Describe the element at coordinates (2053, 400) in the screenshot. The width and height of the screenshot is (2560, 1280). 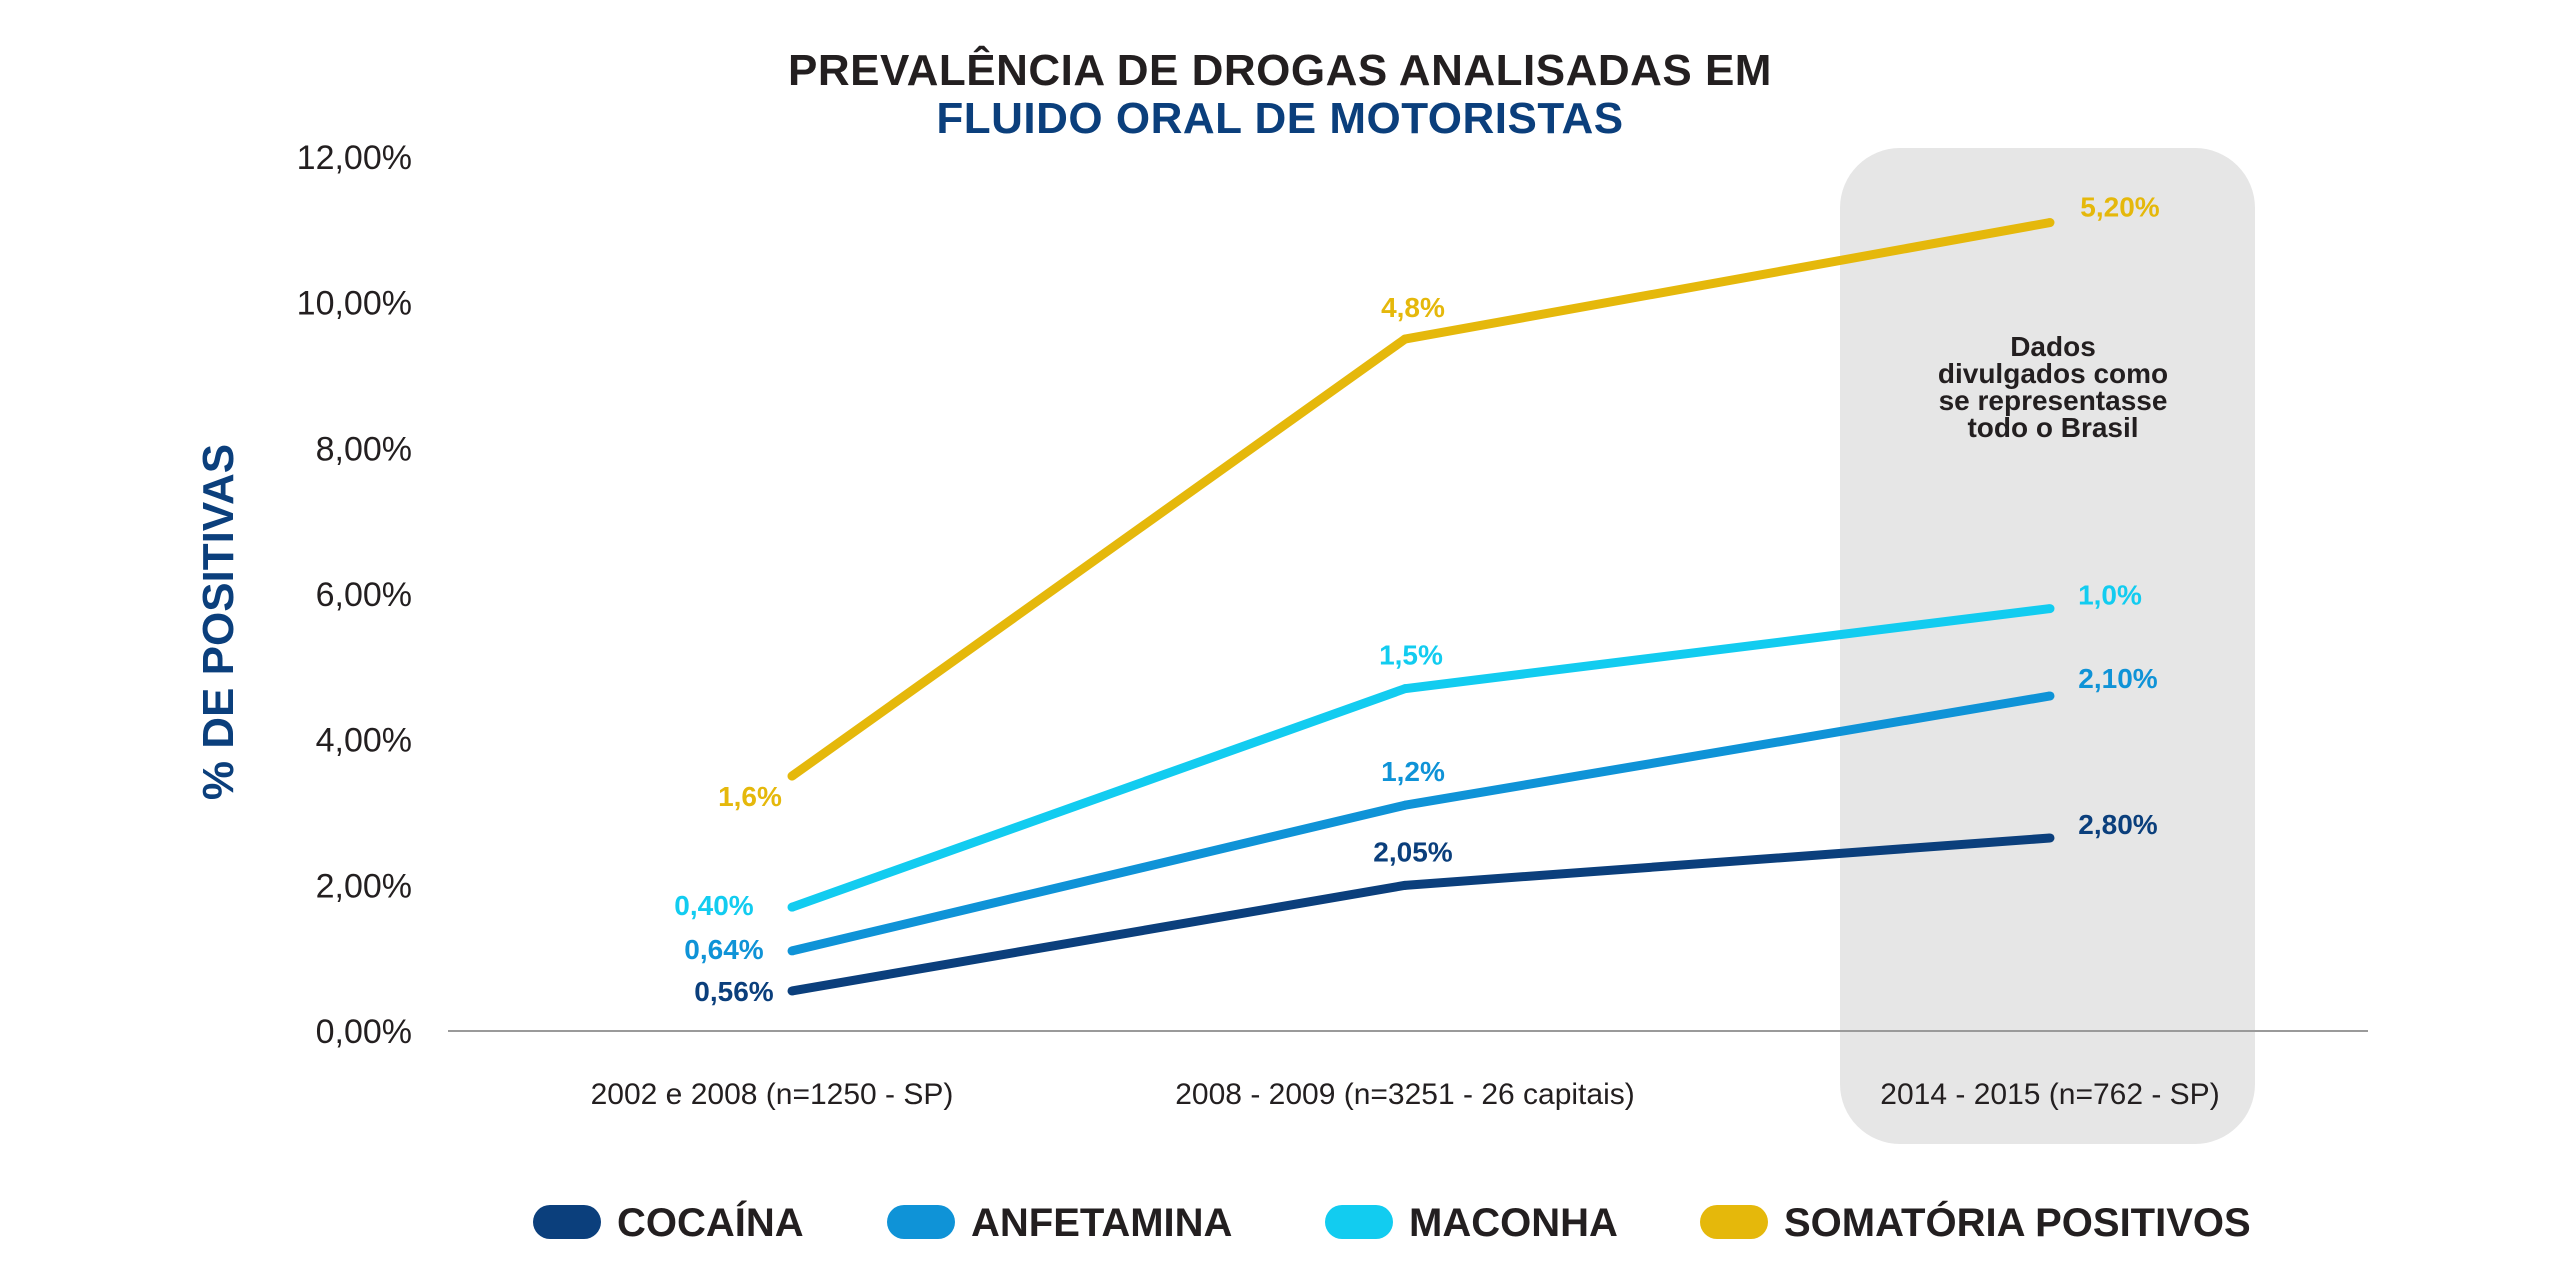
I see `highlight-note-line: se representasse` at that location.